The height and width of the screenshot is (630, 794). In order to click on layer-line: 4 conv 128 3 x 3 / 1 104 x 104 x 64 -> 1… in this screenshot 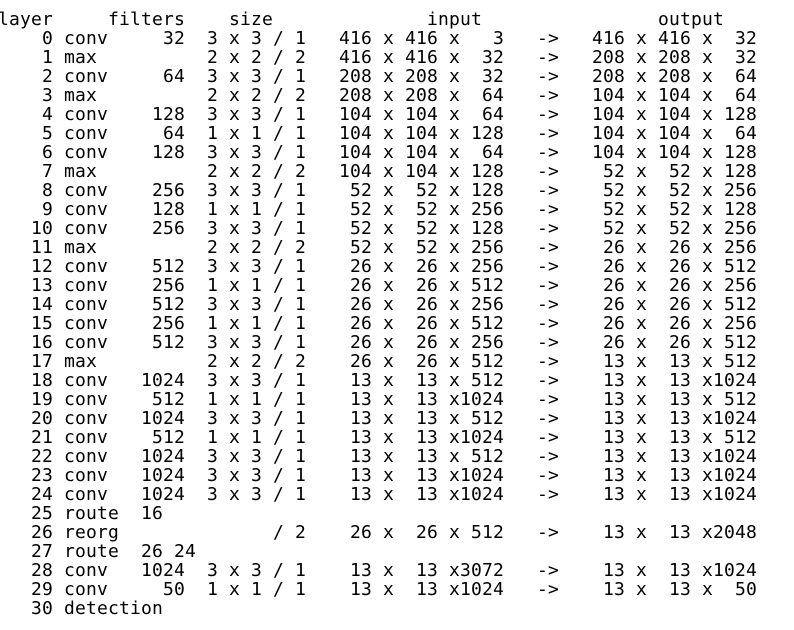, I will do `click(379, 114)`.